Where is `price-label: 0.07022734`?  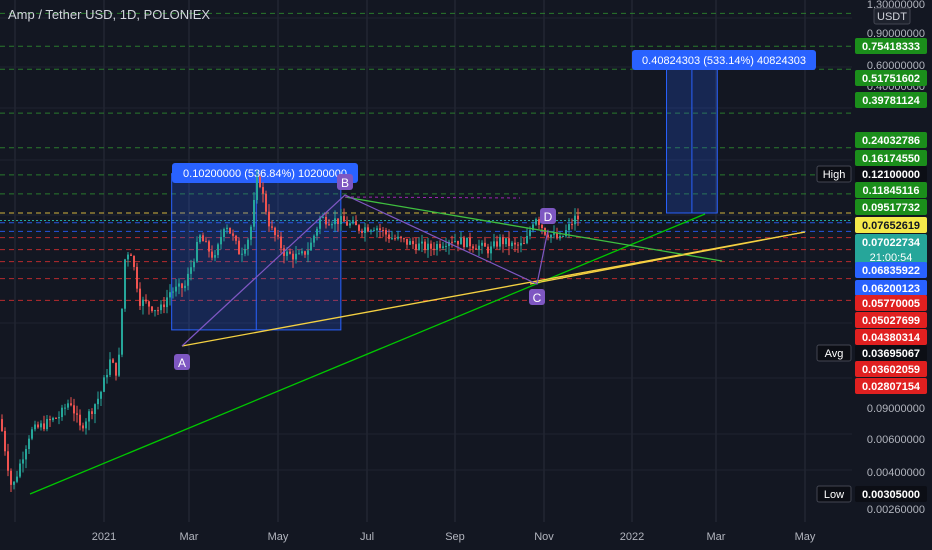 price-label: 0.07022734 is located at coordinates (891, 243).